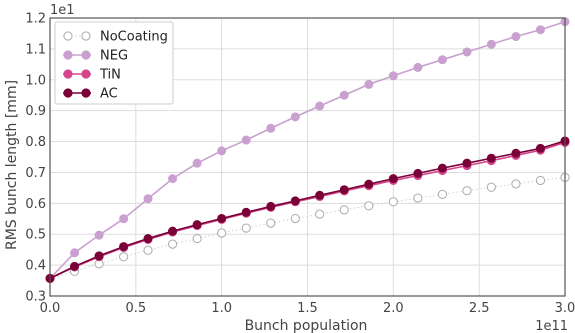 Image resolution: width=575 pixels, height=333 pixels. What do you see at coordinates (35, 142) in the screenshot?
I see `y-tick-label: 0.8` at bounding box center [35, 142].